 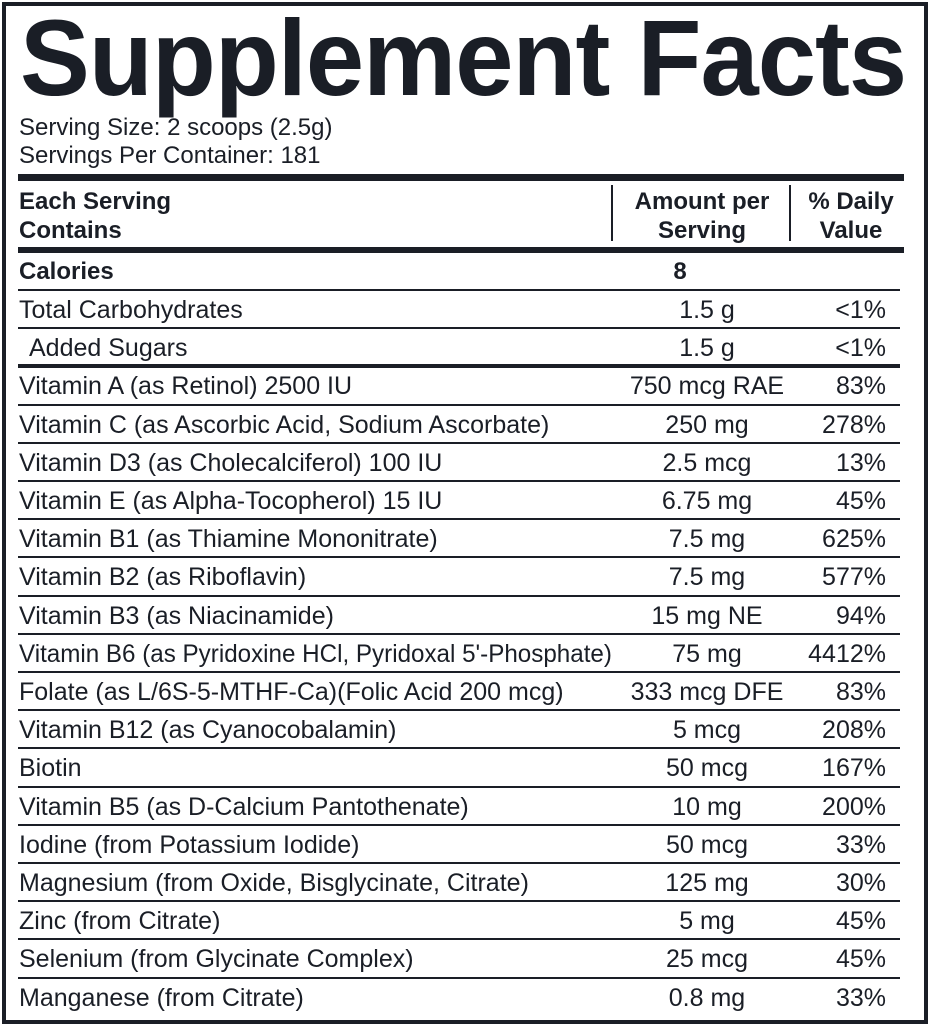 What do you see at coordinates (108, 348) in the screenshot?
I see `nutrient-name: Added Sugars` at bounding box center [108, 348].